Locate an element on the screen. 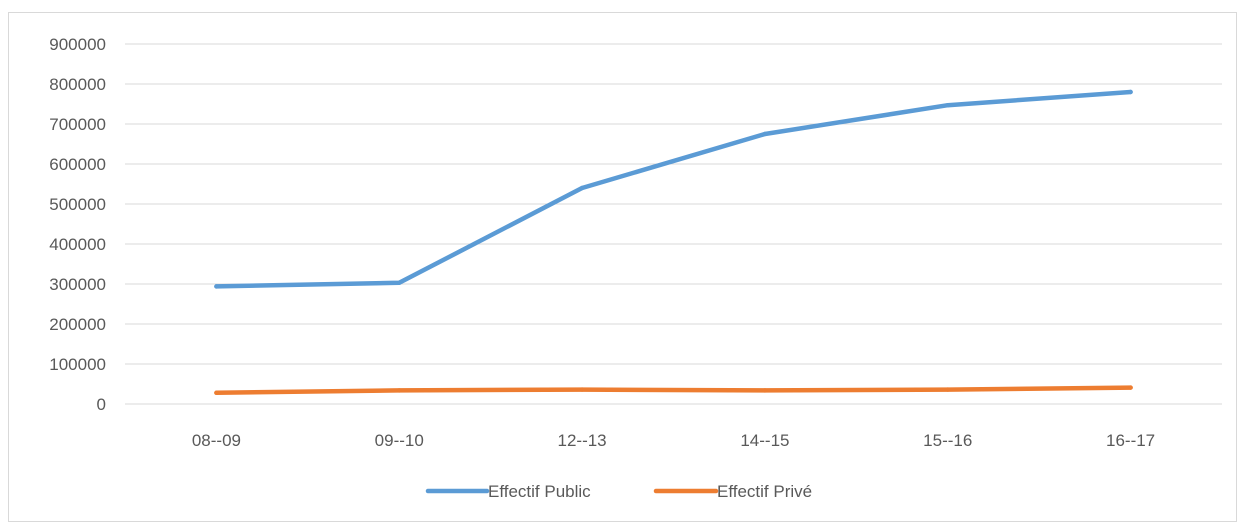 This screenshot has width=1239, height=524. y-tick-label: 100000 is located at coordinates (77, 364).